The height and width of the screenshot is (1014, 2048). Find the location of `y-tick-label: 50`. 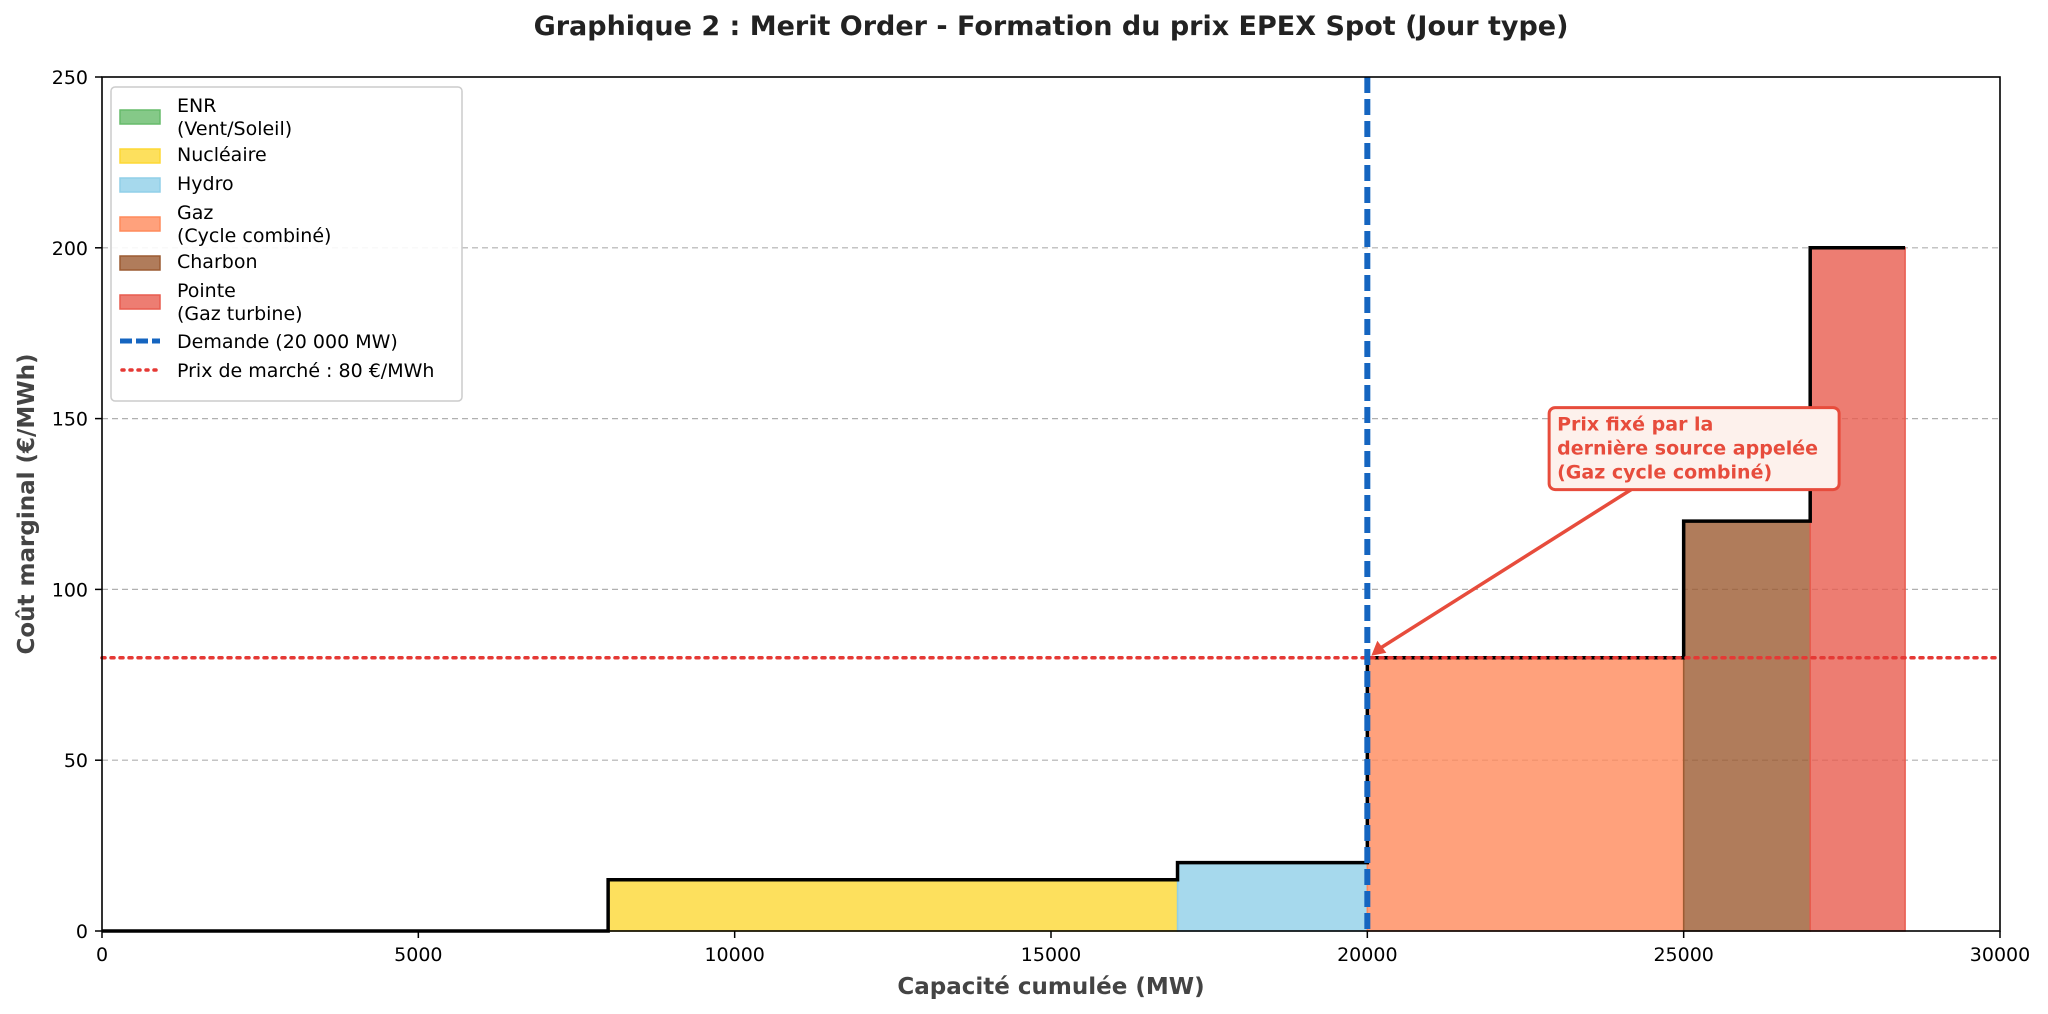

y-tick-label: 50 is located at coordinates (76, 761).